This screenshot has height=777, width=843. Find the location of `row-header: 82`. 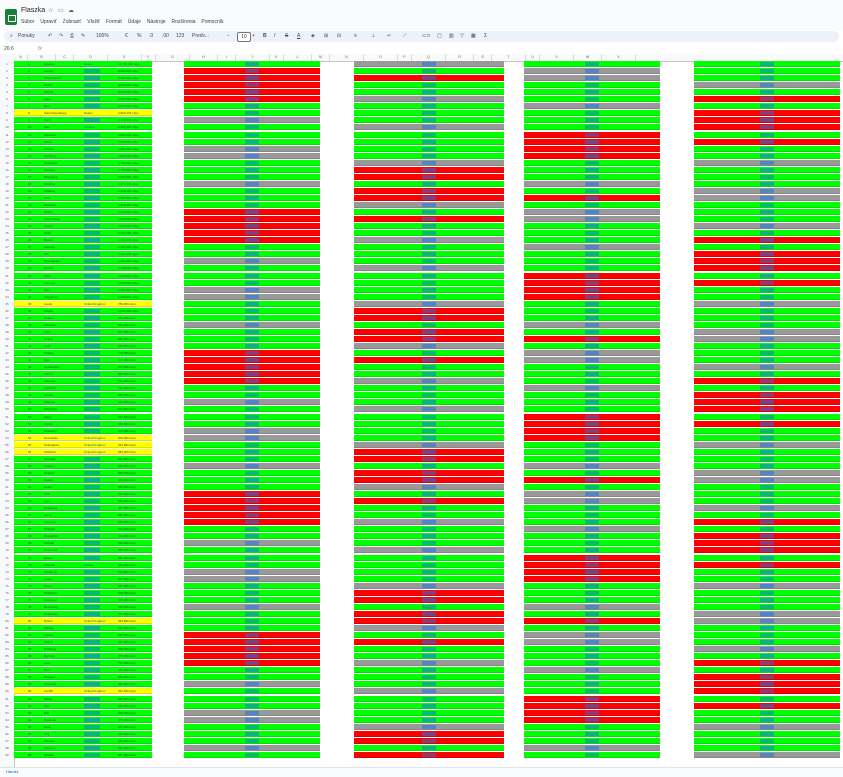

row-header: 82 is located at coordinates (7, 635).